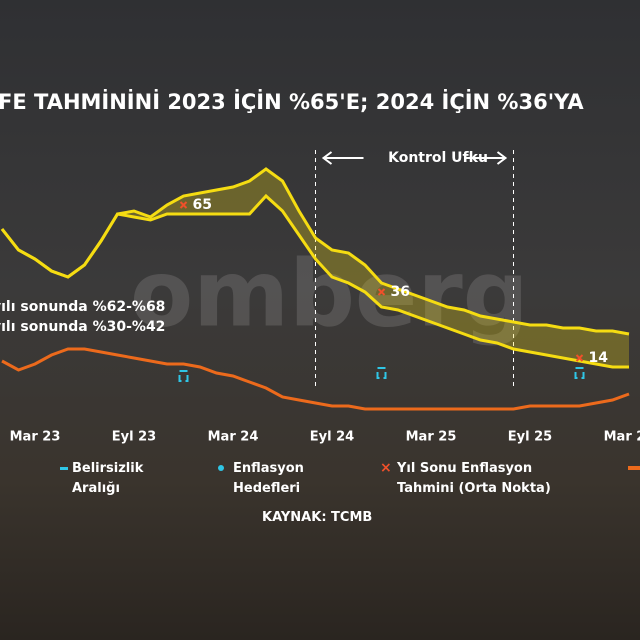 This screenshot has height=640, width=640. I want to click on x-tick-label: Mar 26, so click(622, 437).